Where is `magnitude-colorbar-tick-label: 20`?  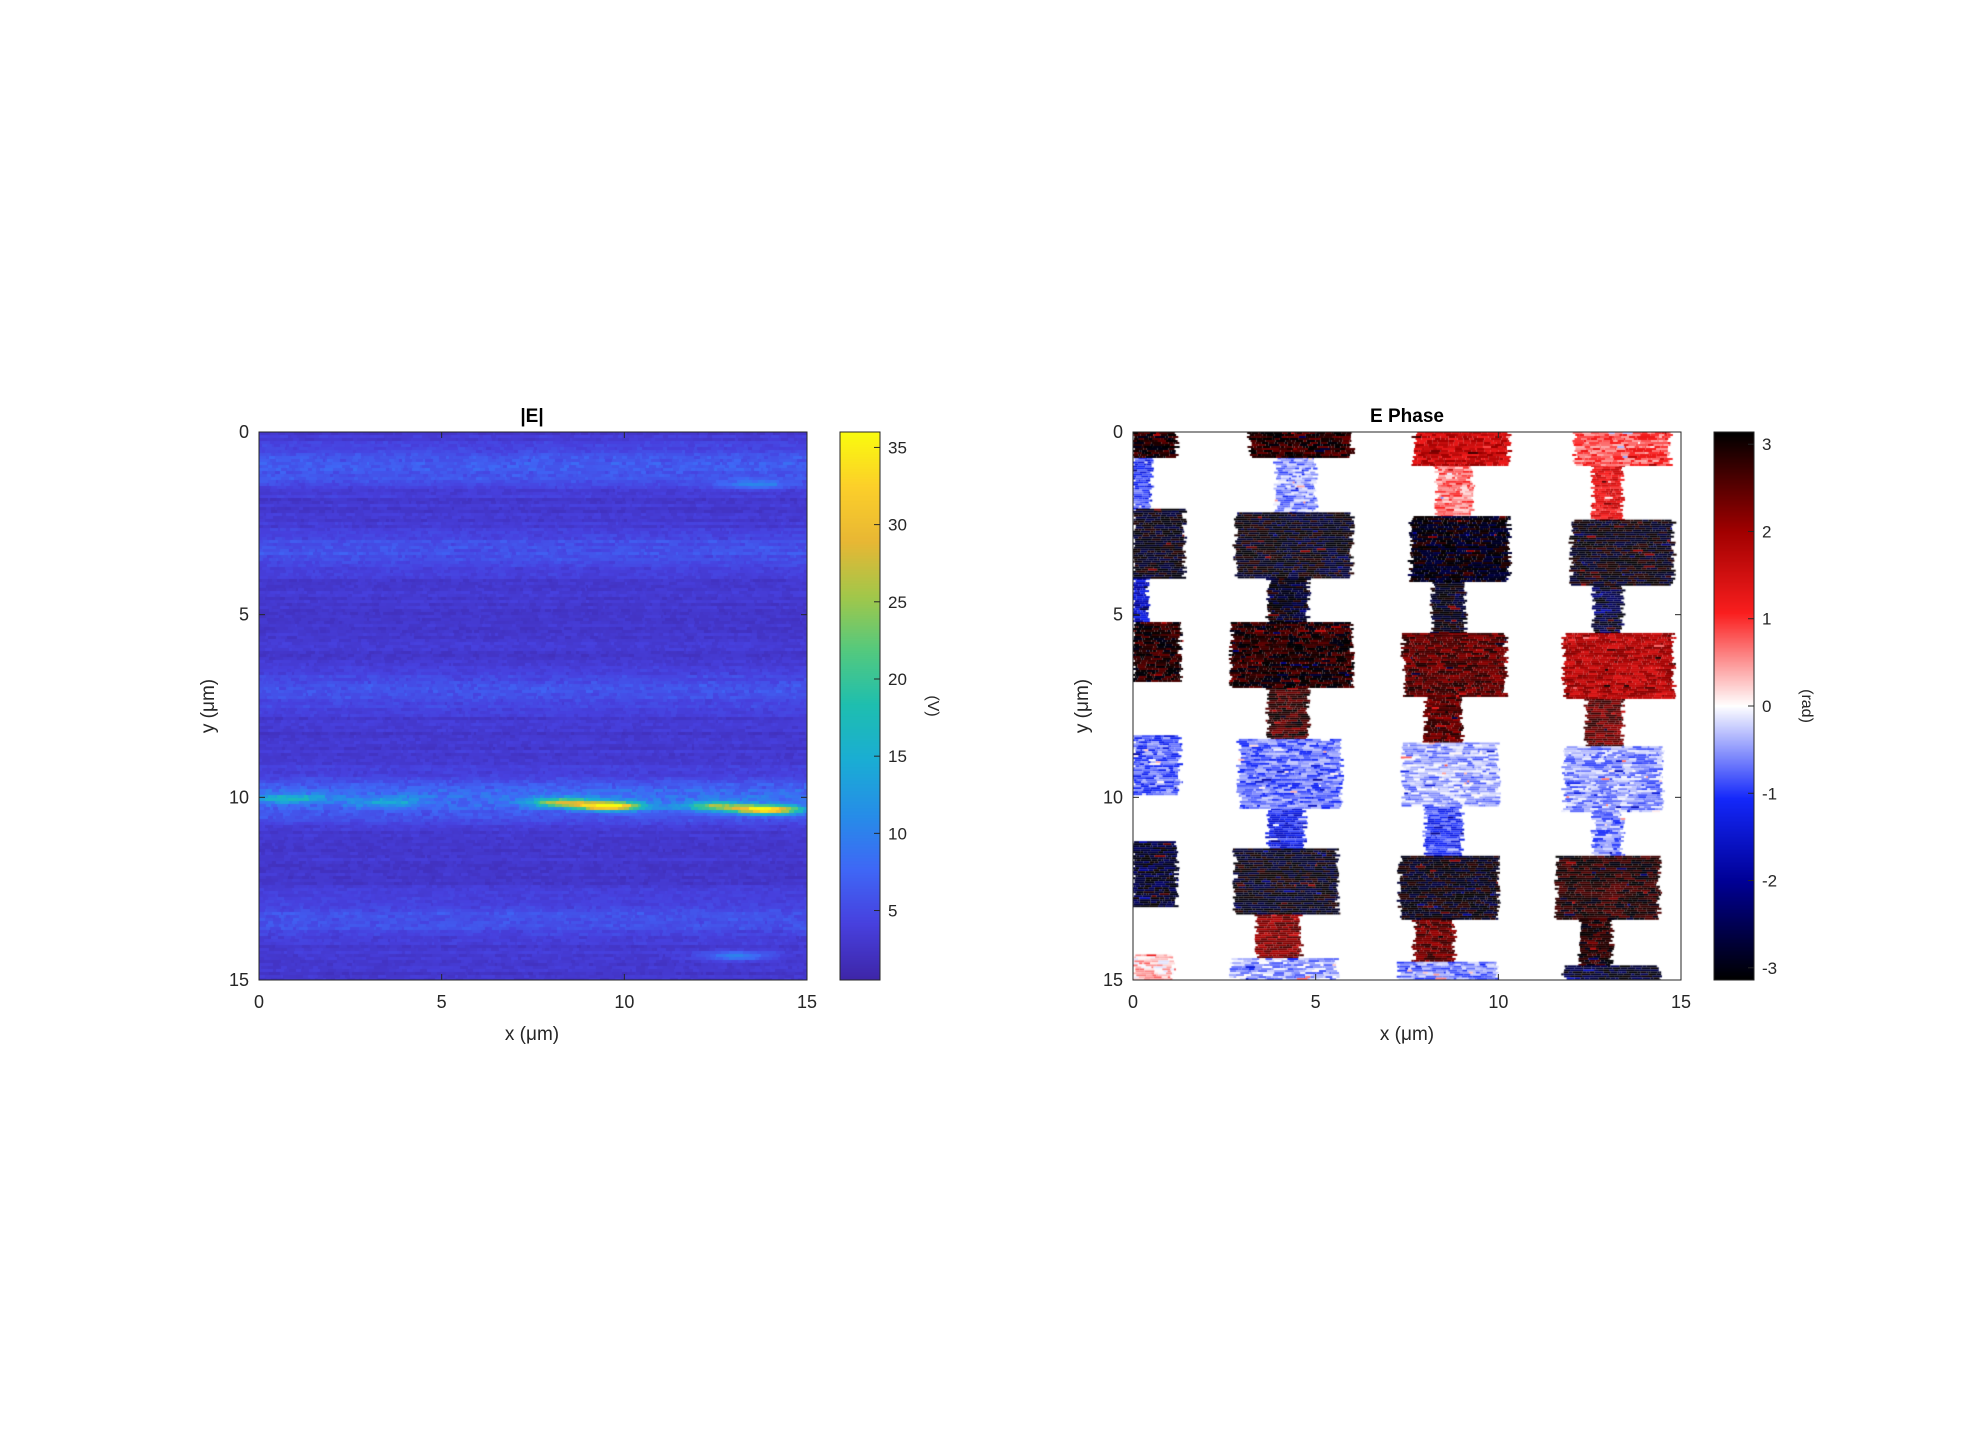 magnitude-colorbar-tick-label: 20 is located at coordinates (897, 679).